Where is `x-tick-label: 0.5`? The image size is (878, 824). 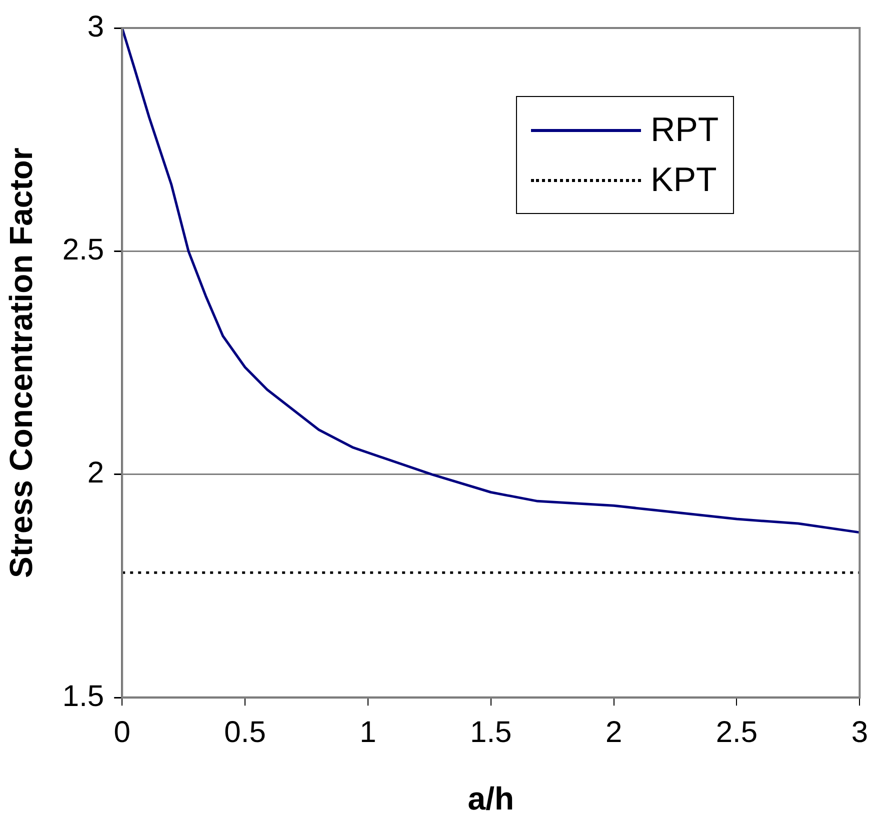
x-tick-label: 0.5 is located at coordinates (245, 732).